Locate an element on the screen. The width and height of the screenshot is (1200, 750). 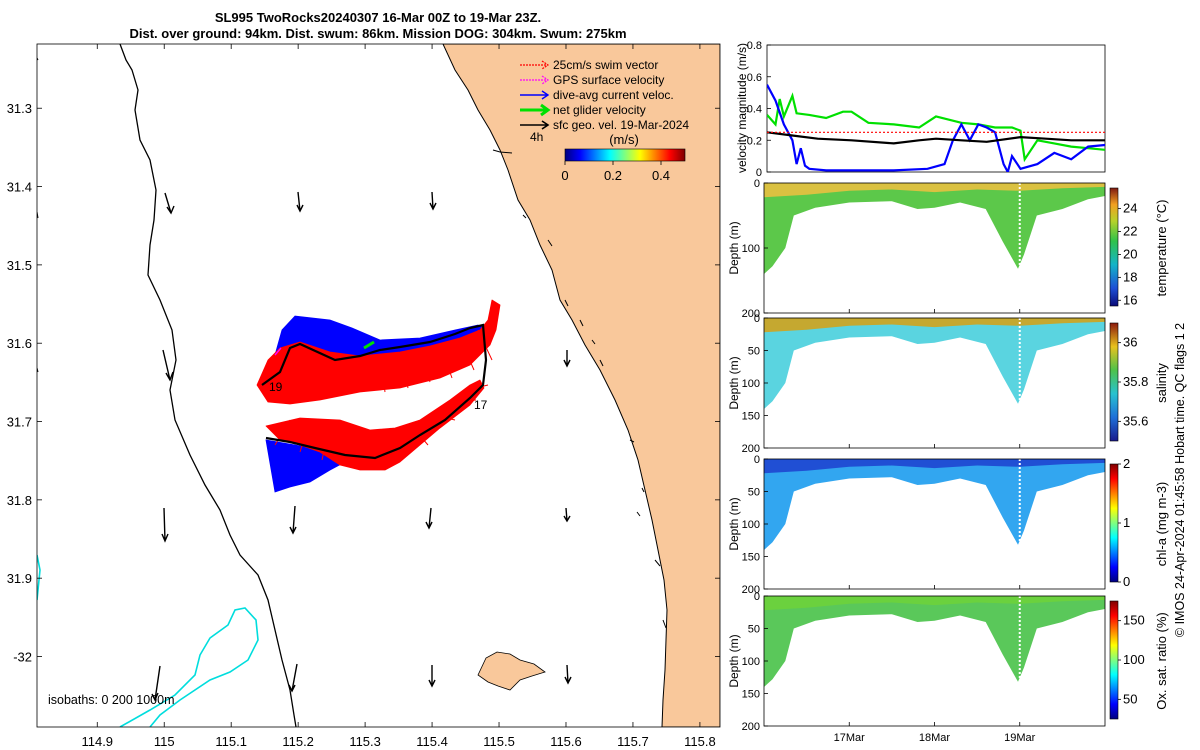
section-y-tick-label: 150 is located at coordinates (751, 558).